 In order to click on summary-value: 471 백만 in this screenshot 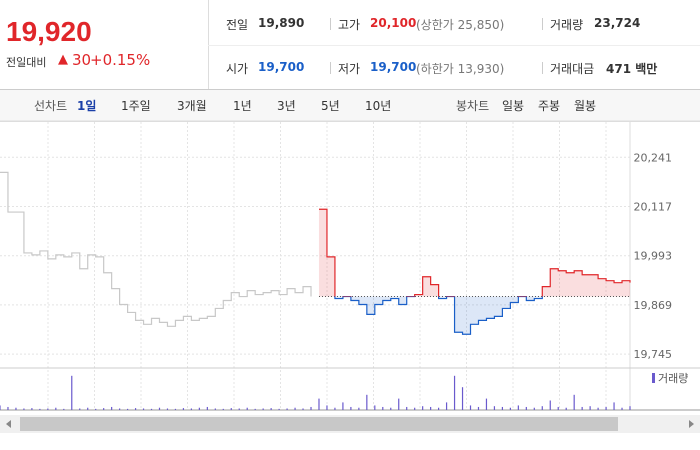, I will do `click(632, 69)`.